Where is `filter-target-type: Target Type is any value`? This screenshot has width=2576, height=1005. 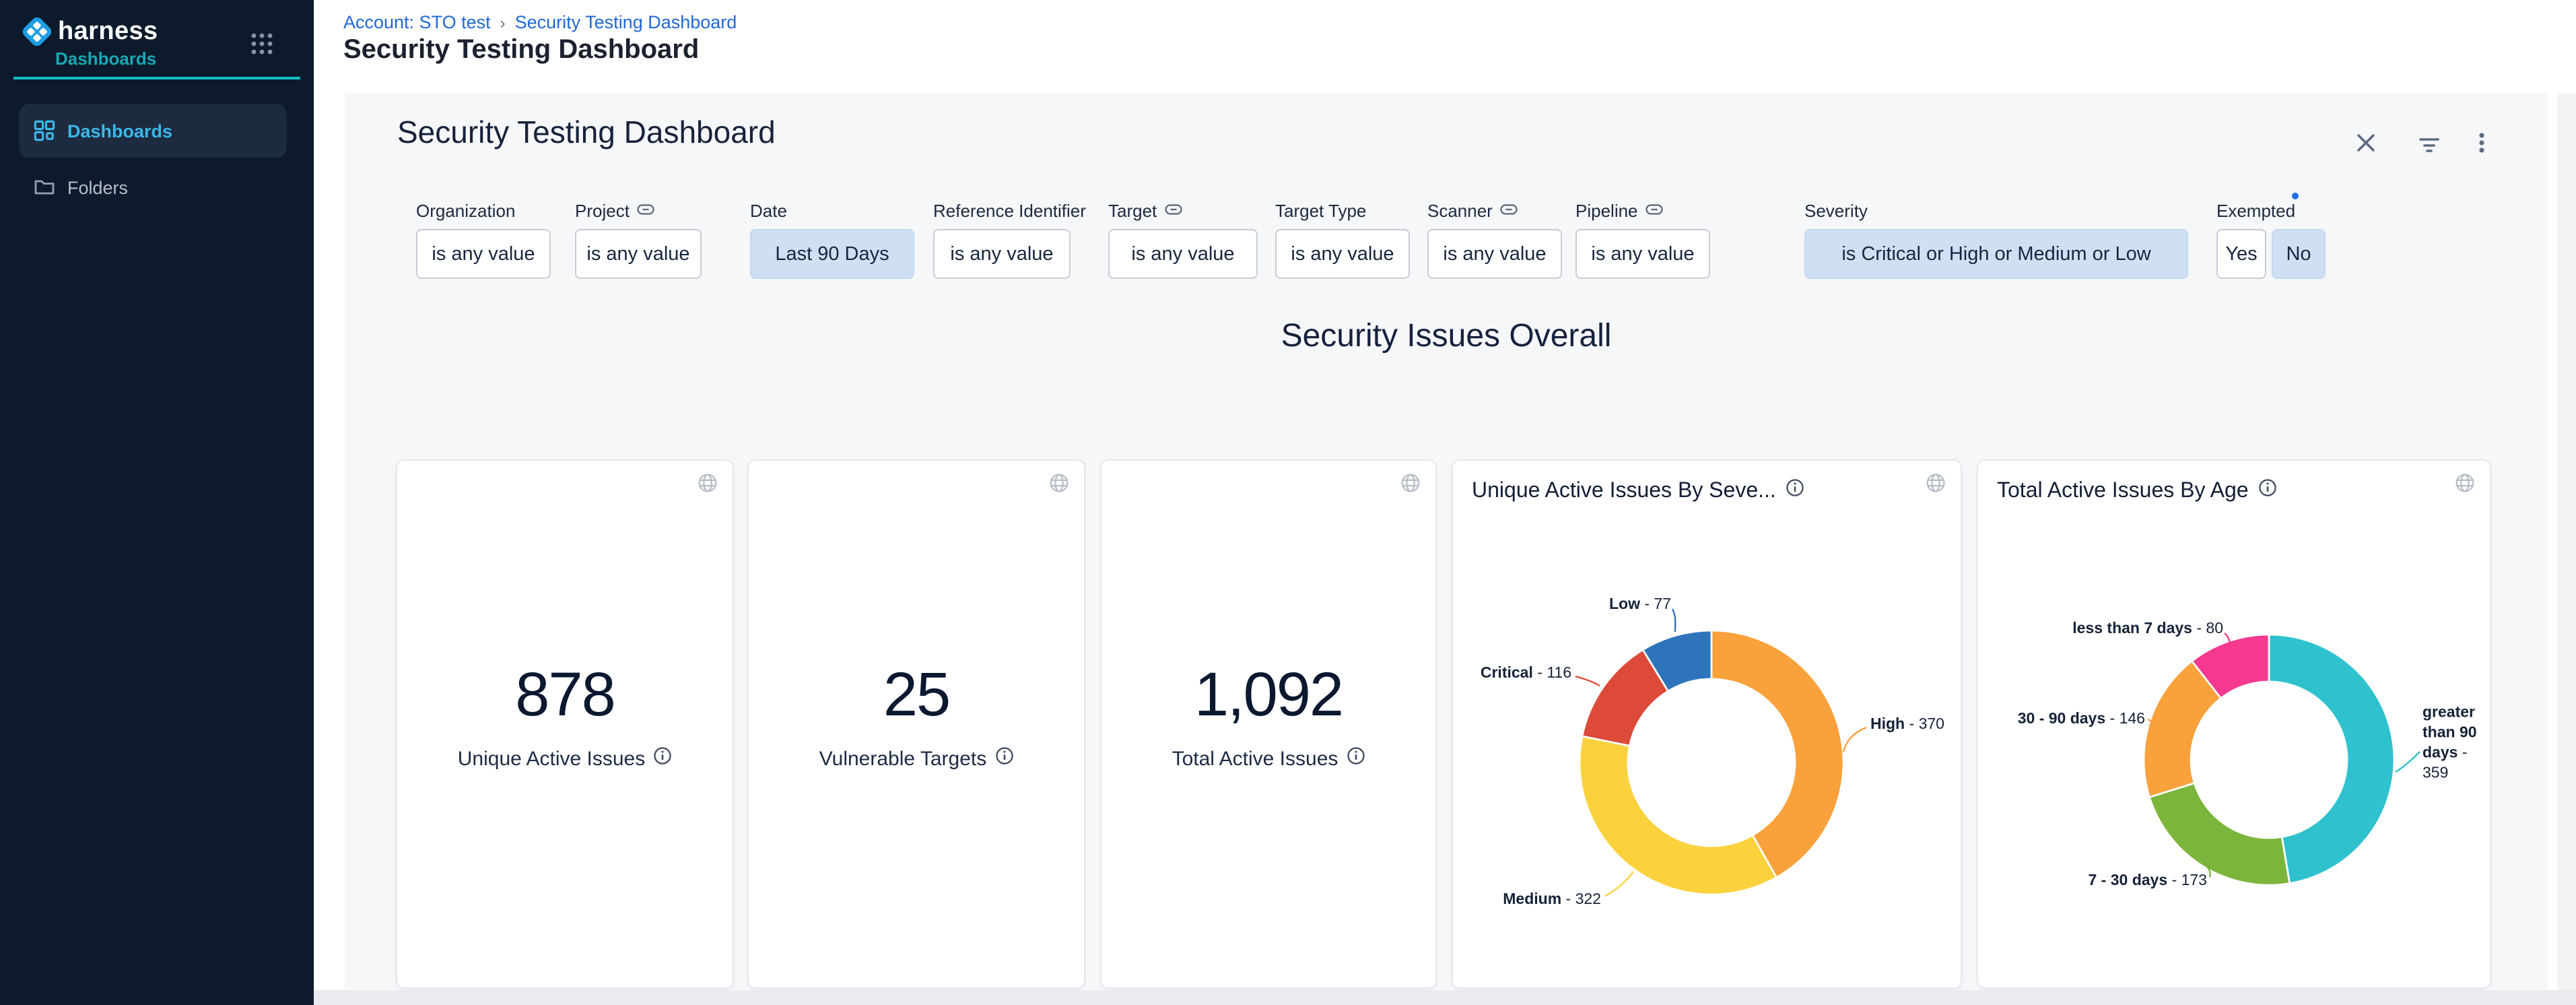 filter-target-type: Target Type is any value is located at coordinates (1342, 239).